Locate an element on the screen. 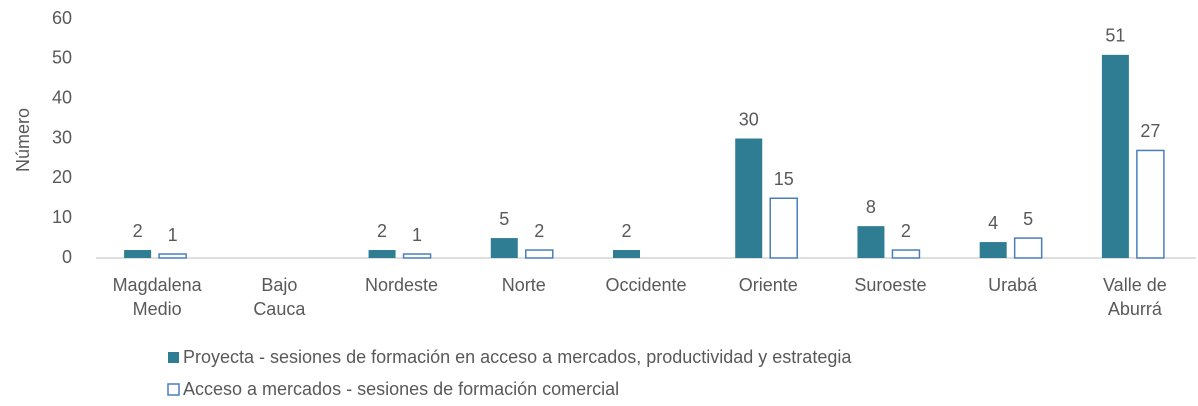 The height and width of the screenshot is (406, 1198). data-label: 27 is located at coordinates (1150, 131).